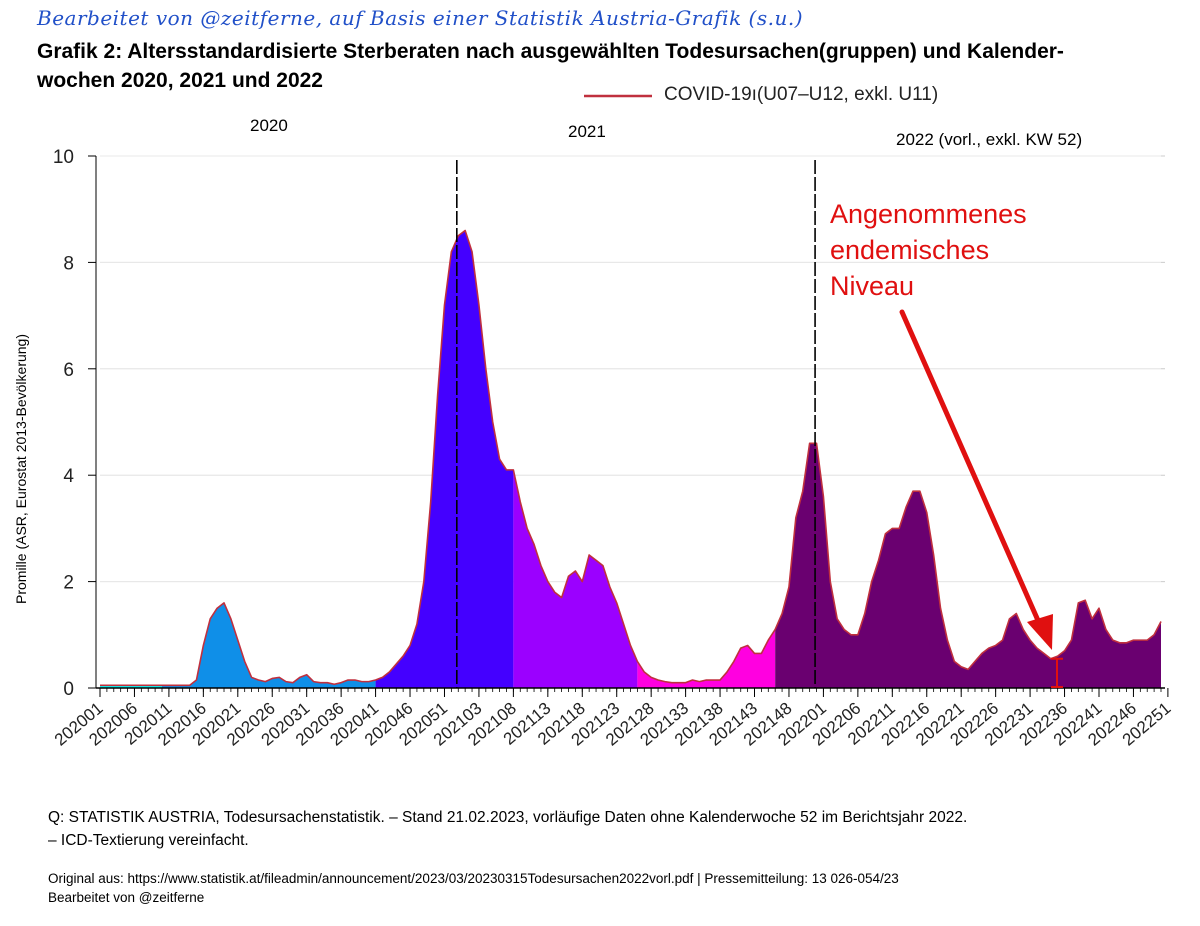 The image size is (1200, 926). I want to click on year-label-2021: 2021, so click(587, 131).